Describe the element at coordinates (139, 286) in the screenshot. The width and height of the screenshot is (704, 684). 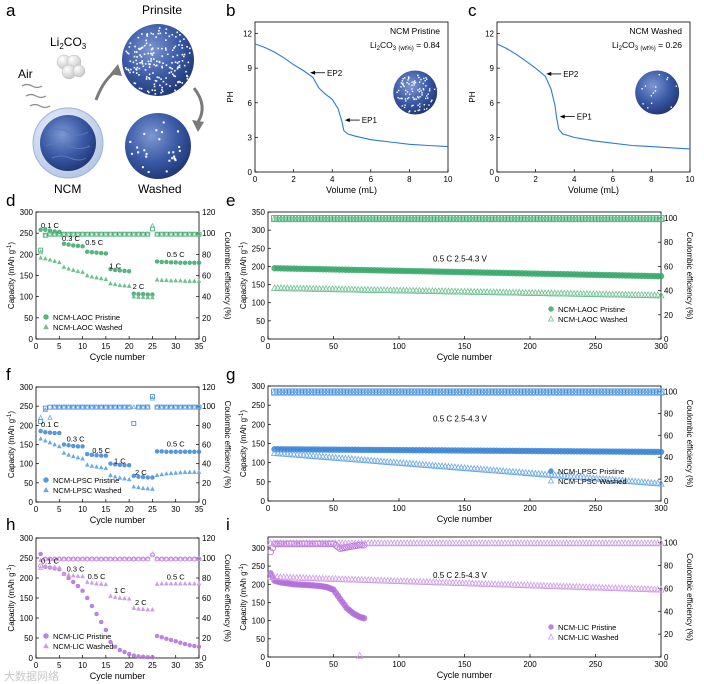
I see `rate-label: 2 C` at that location.